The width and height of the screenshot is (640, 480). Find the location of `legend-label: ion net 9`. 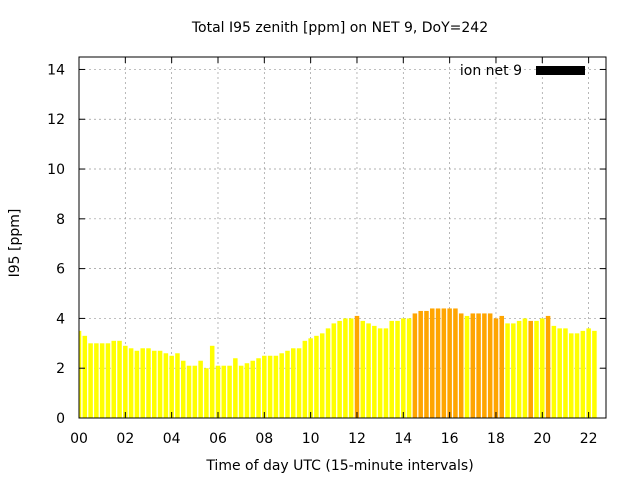

legend-label: ion net 9 is located at coordinates (491, 71).